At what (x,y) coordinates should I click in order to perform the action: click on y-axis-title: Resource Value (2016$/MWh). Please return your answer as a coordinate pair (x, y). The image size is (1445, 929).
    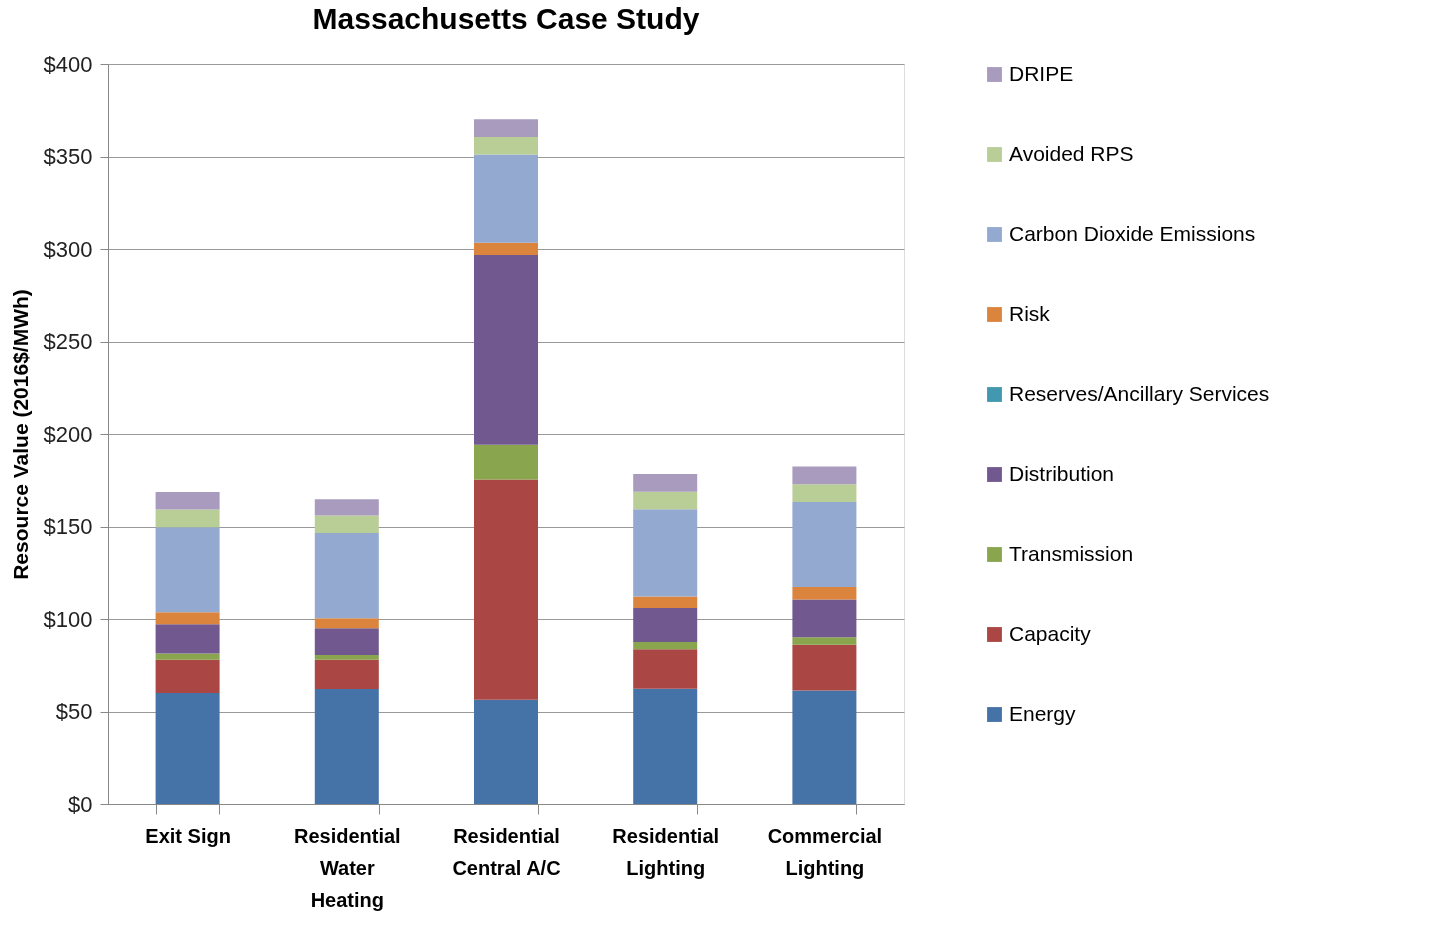
    Looking at the image, I should click on (20, 434).